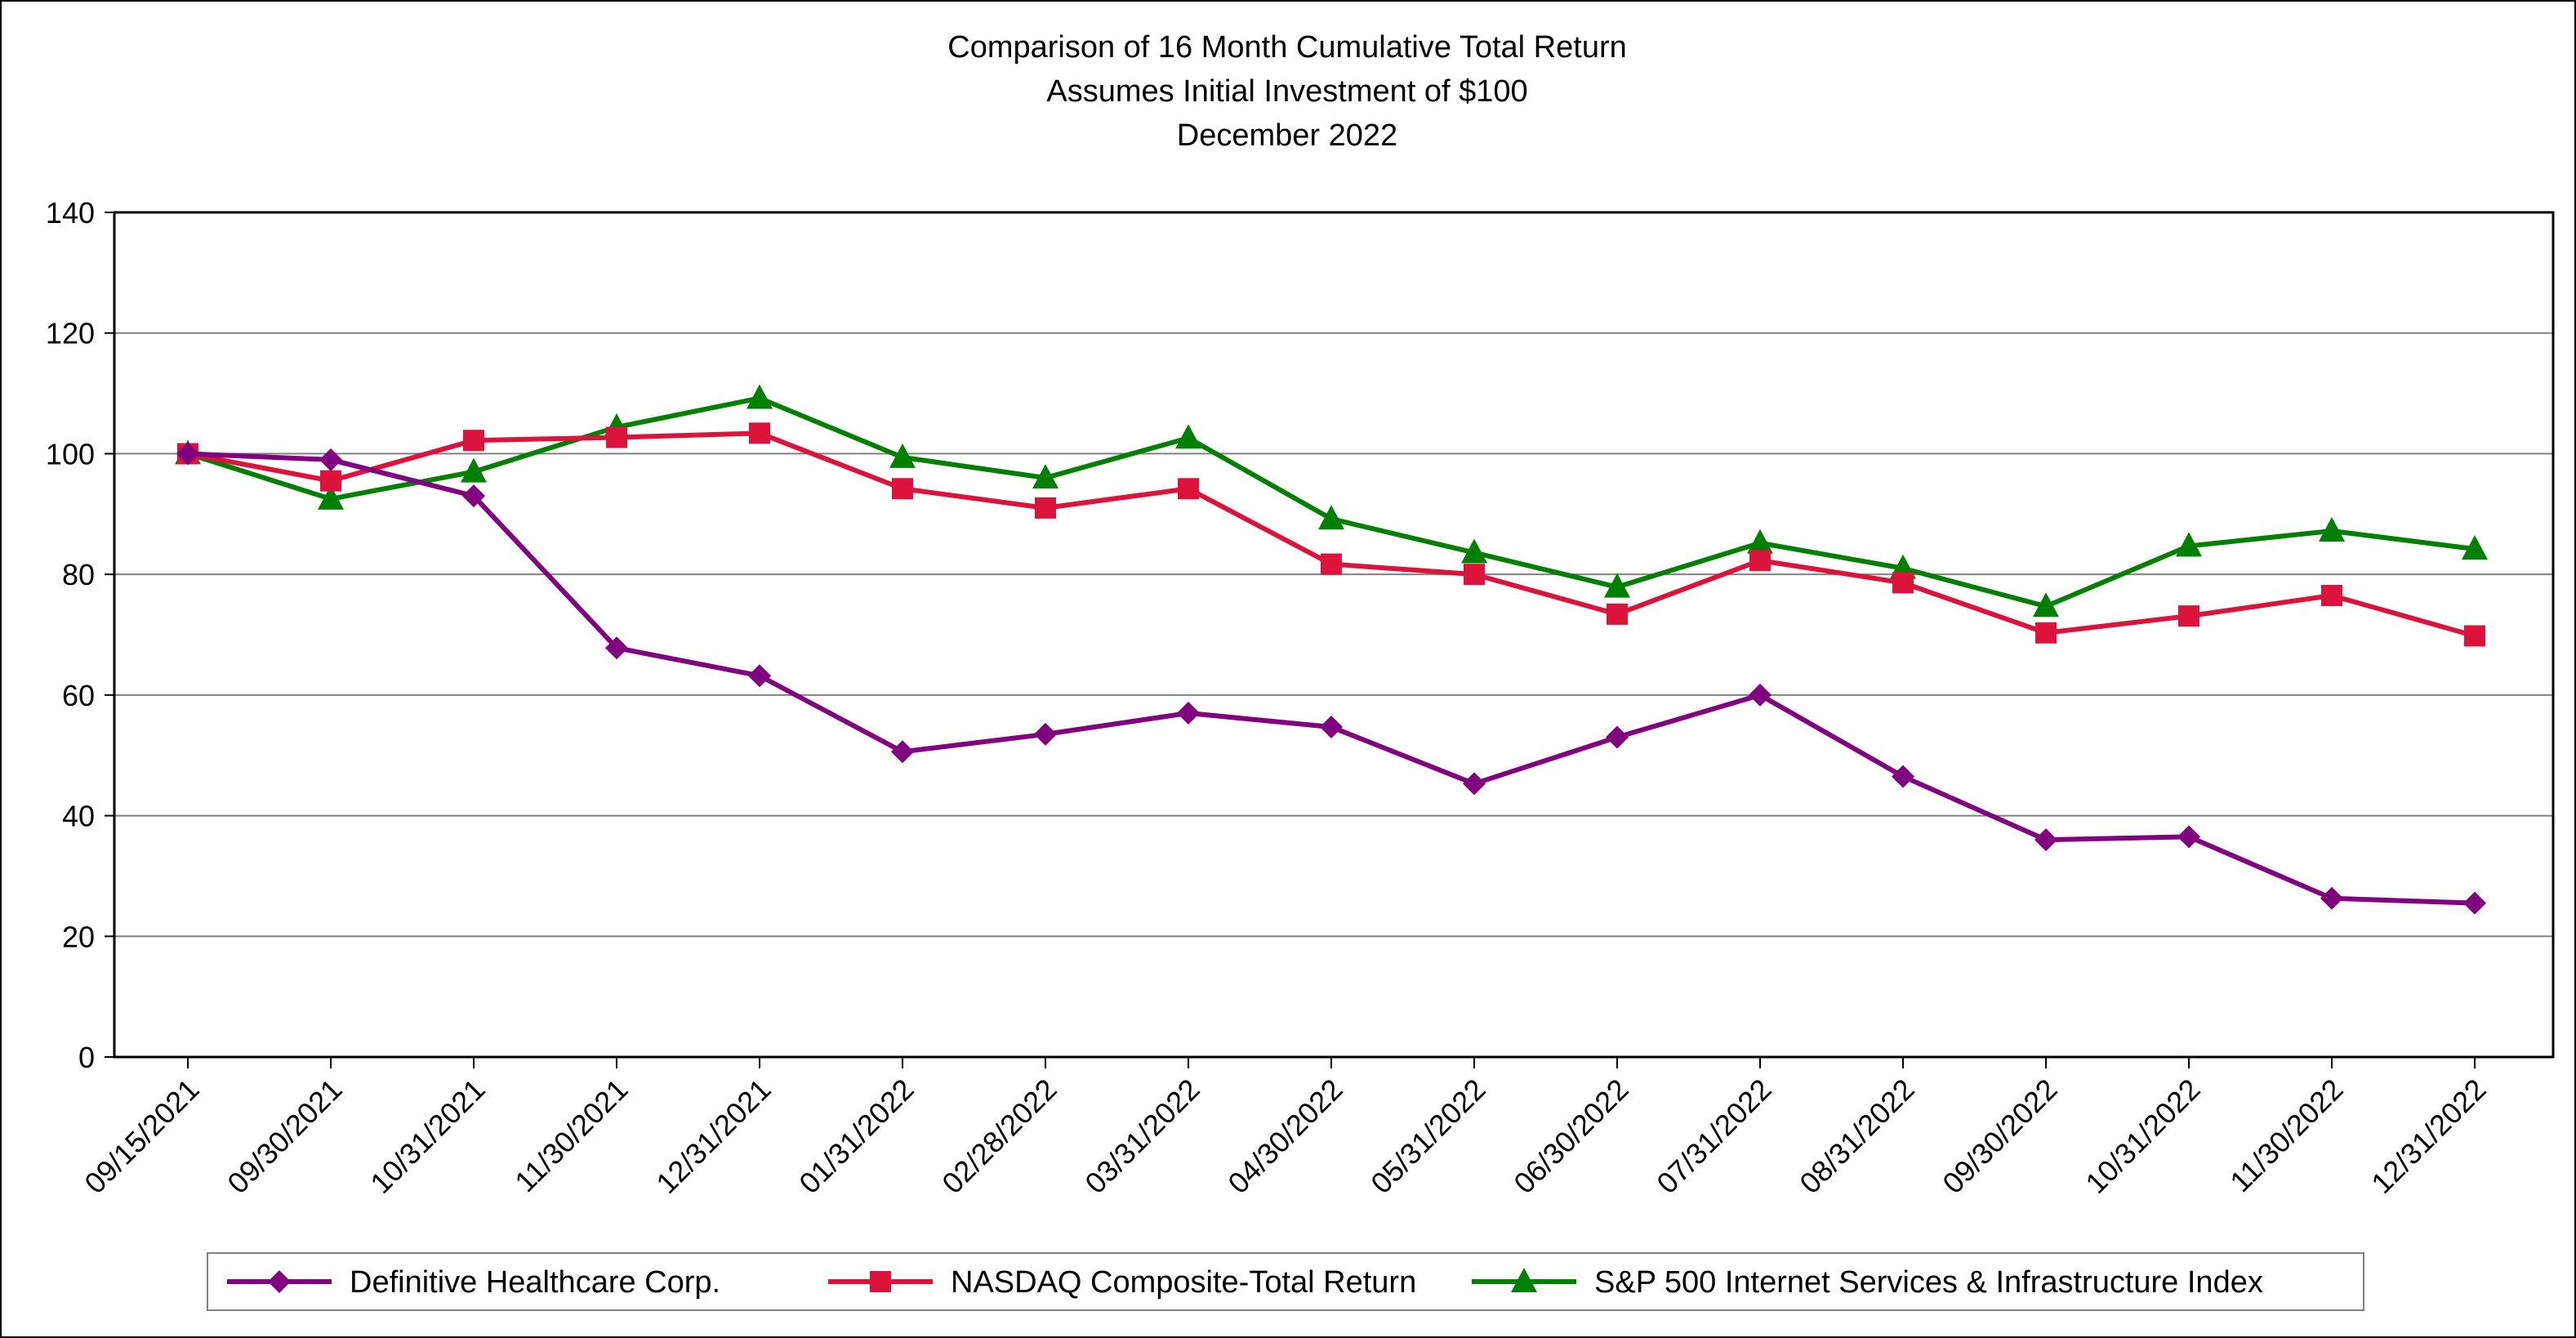 The image size is (2576, 1338). What do you see at coordinates (86, 1057) in the screenshot?
I see `y-tick-label: 0` at bounding box center [86, 1057].